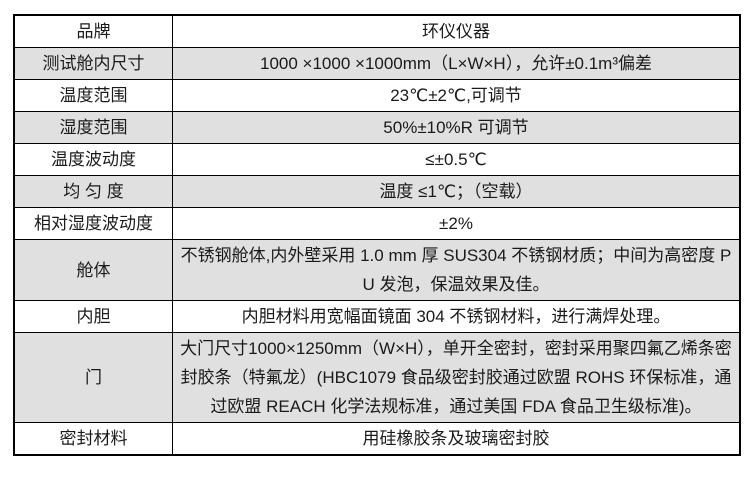  What do you see at coordinates (93, 159) in the screenshot?
I see `spec-label: 温度波动度` at bounding box center [93, 159].